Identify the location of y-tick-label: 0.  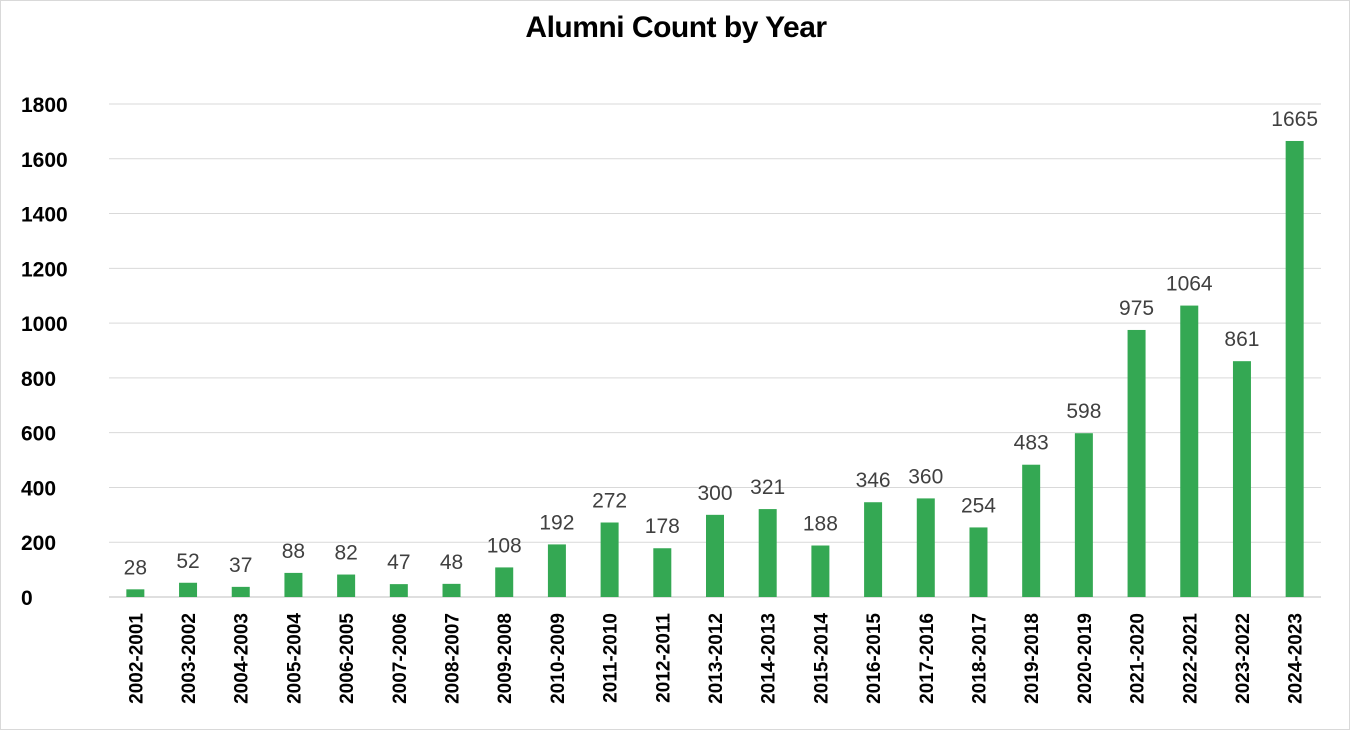
(27, 598).